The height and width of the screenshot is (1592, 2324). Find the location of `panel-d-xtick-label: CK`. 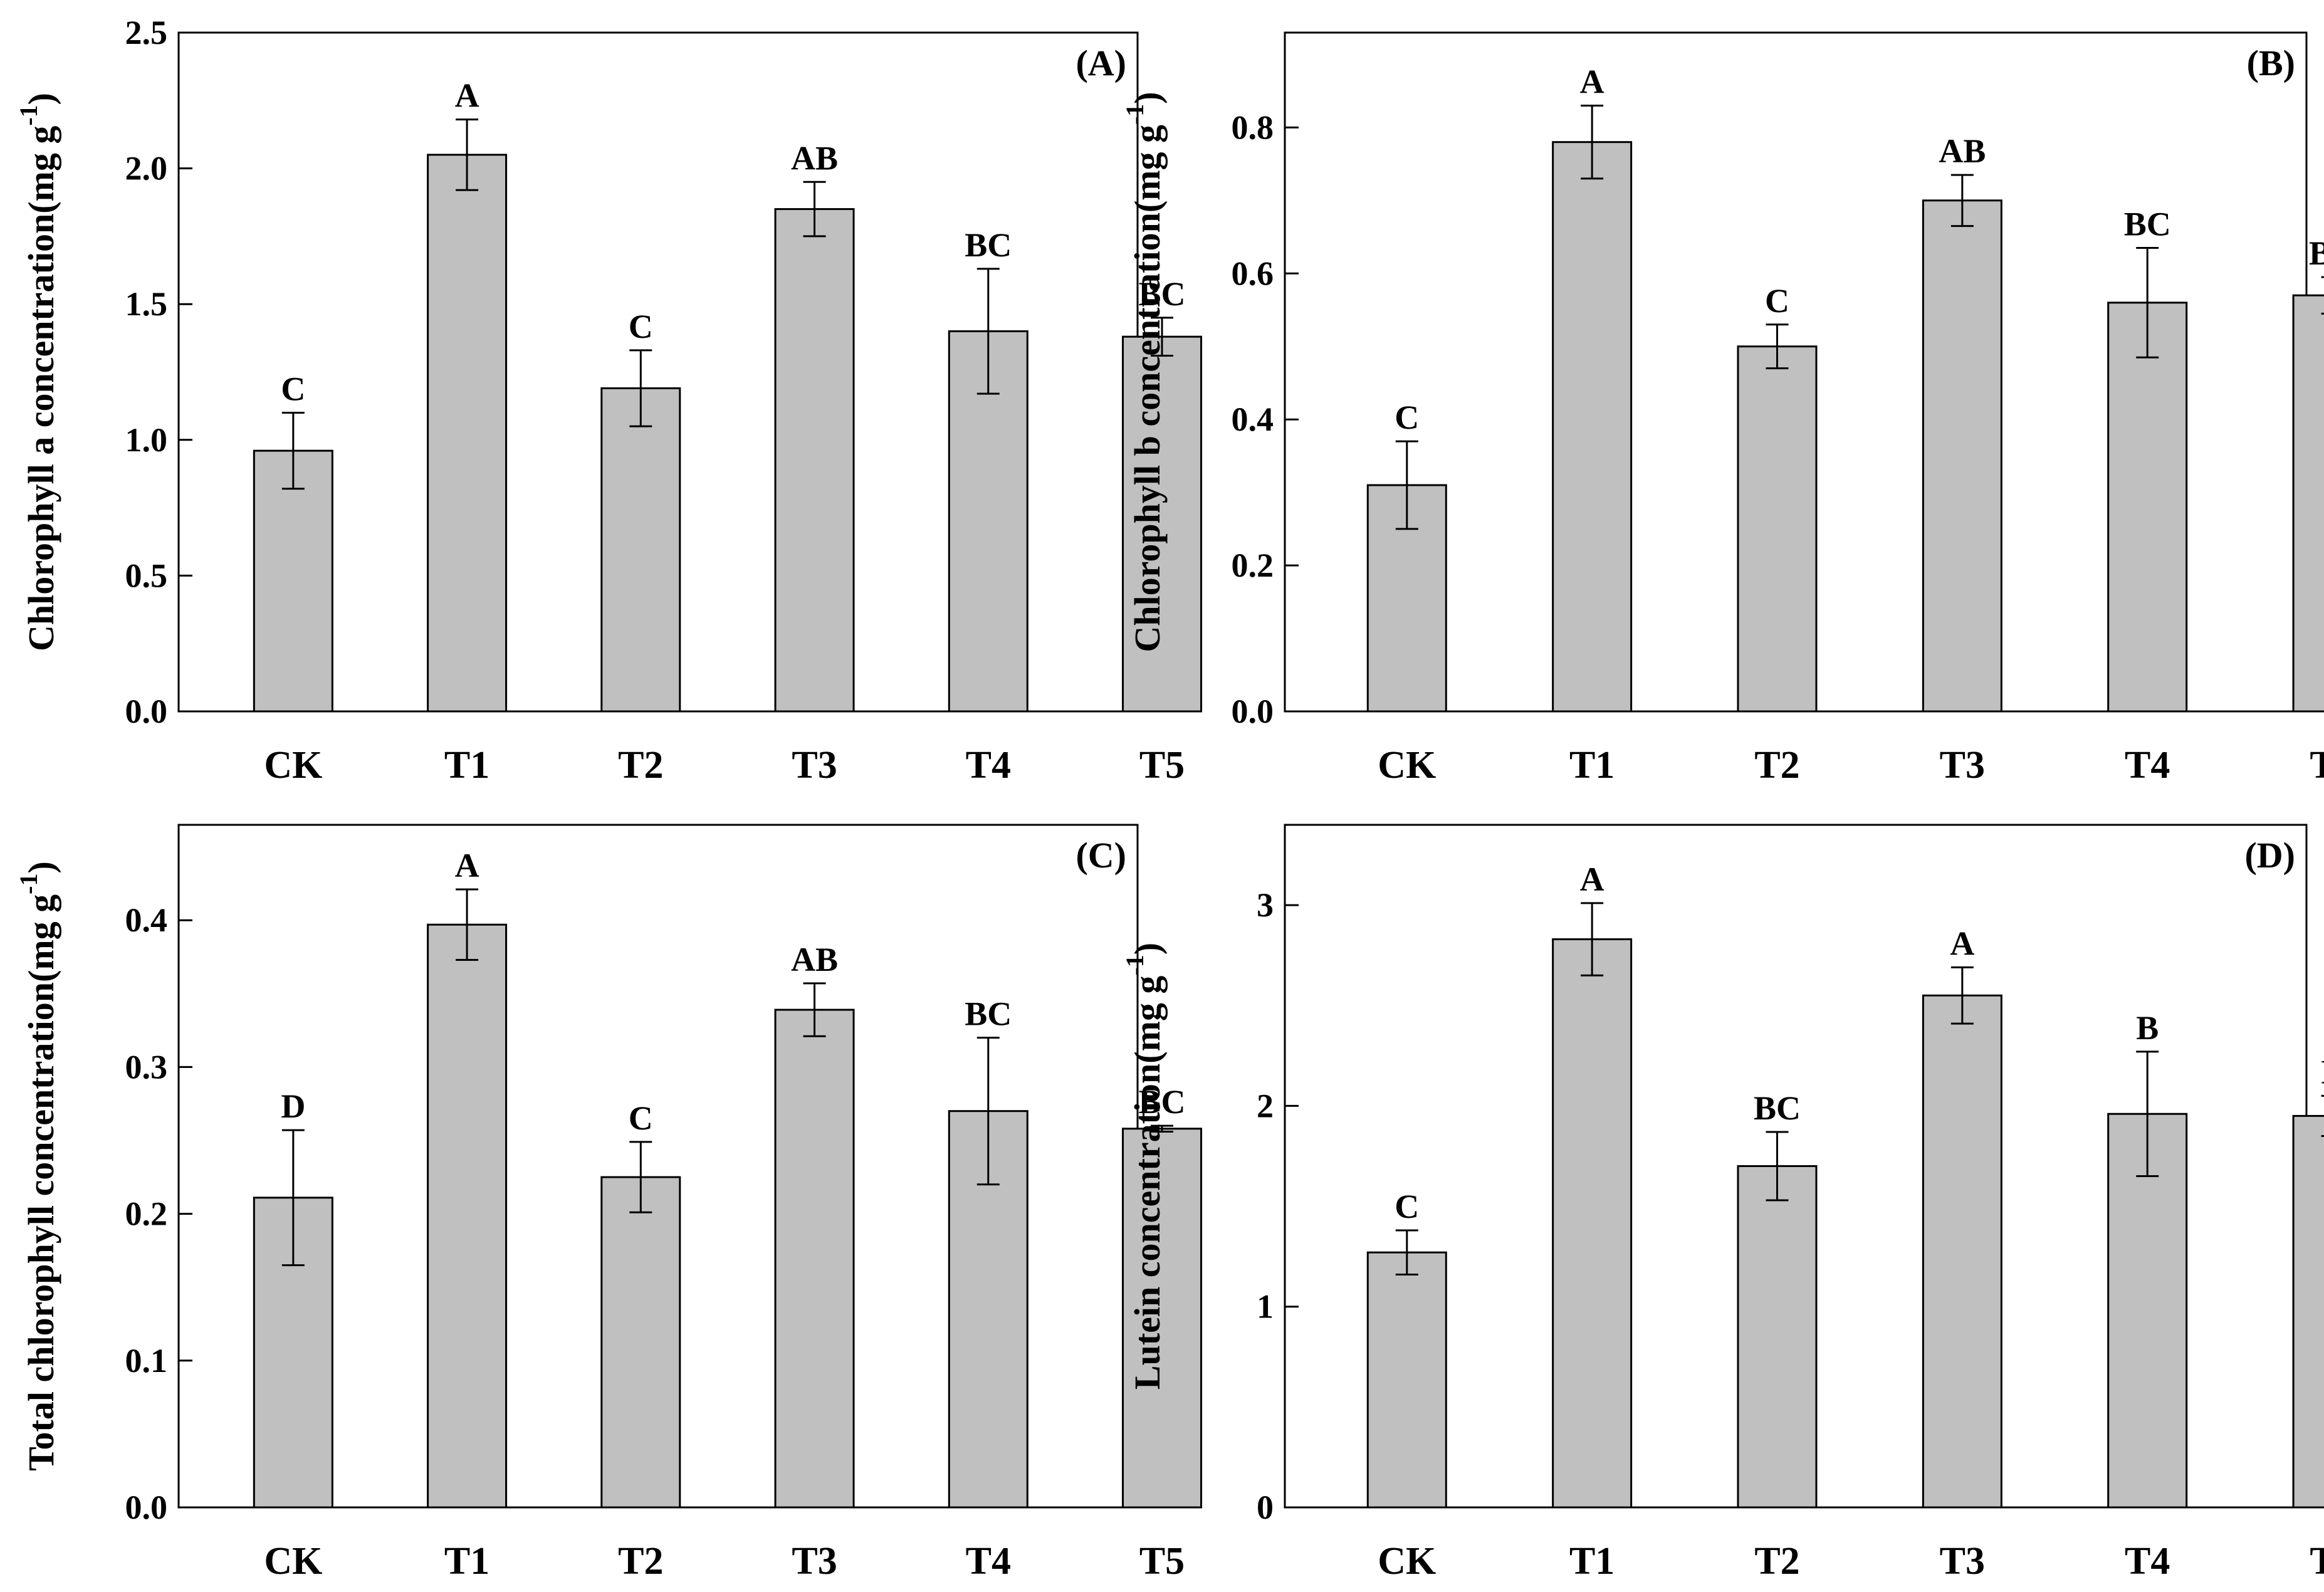

panel-d-xtick-label: CK is located at coordinates (1407, 1561).